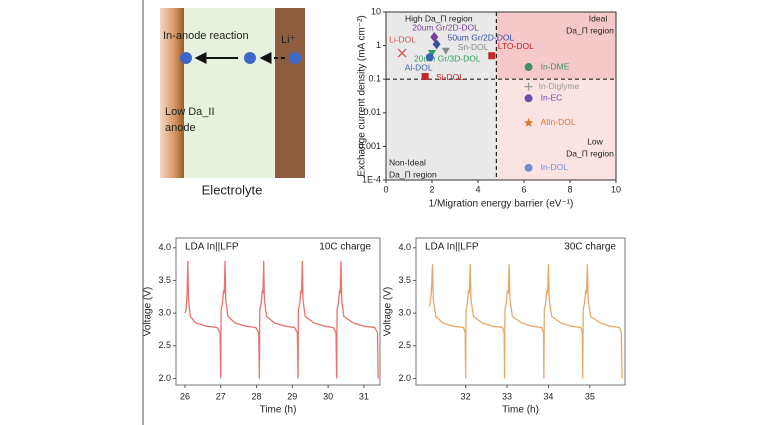  Describe the element at coordinates (288, 40) in the screenshot. I see `ion-label: Li⁺` at that location.